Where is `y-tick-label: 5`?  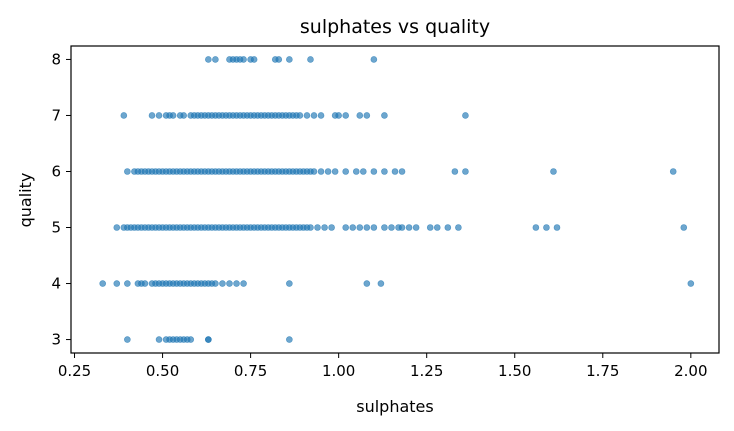 y-tick-label: 5 is located at coordinates (56, 228).